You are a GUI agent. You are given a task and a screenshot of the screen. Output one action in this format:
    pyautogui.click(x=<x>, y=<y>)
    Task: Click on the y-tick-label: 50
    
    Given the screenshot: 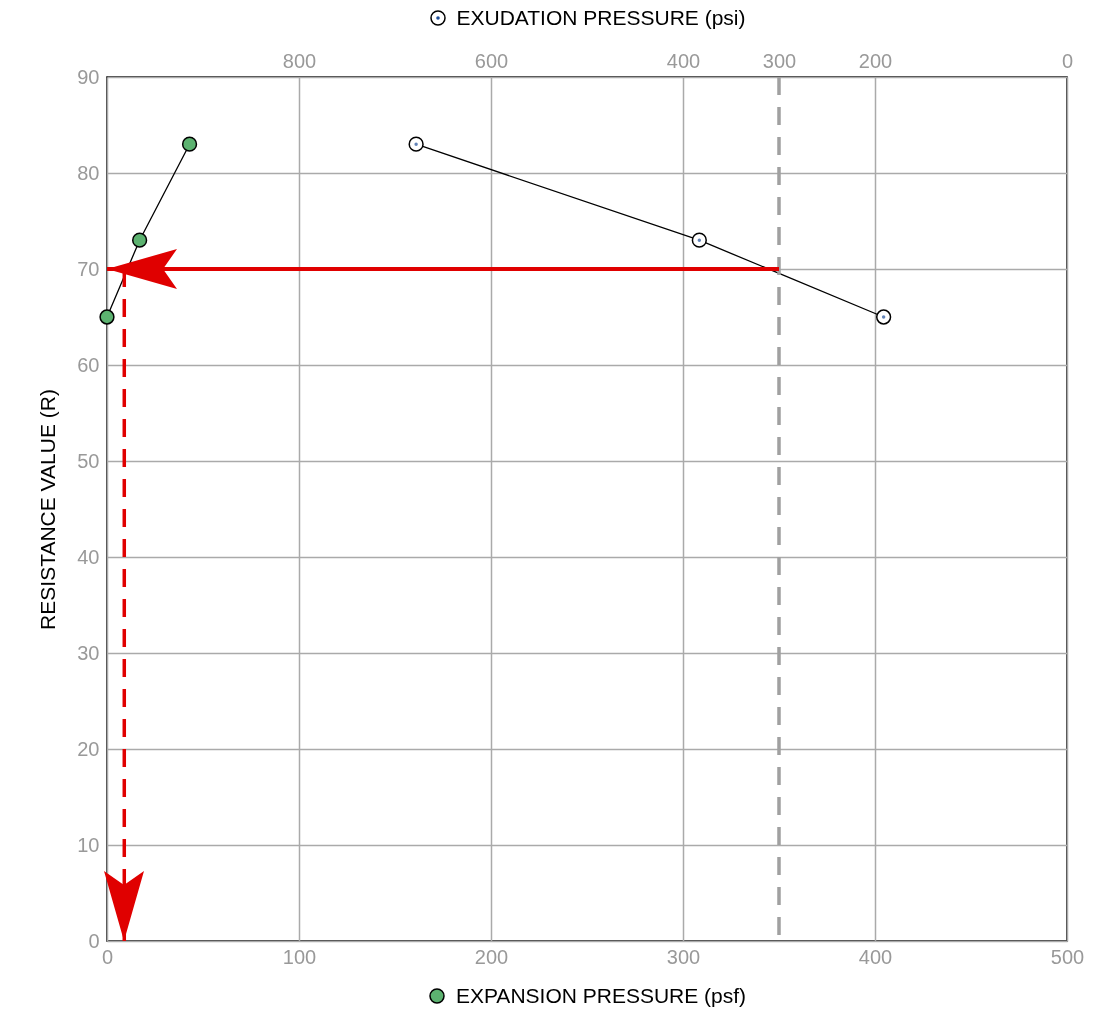 What is the action you would take?
    pyautogui.click(x=88, y=460)
    